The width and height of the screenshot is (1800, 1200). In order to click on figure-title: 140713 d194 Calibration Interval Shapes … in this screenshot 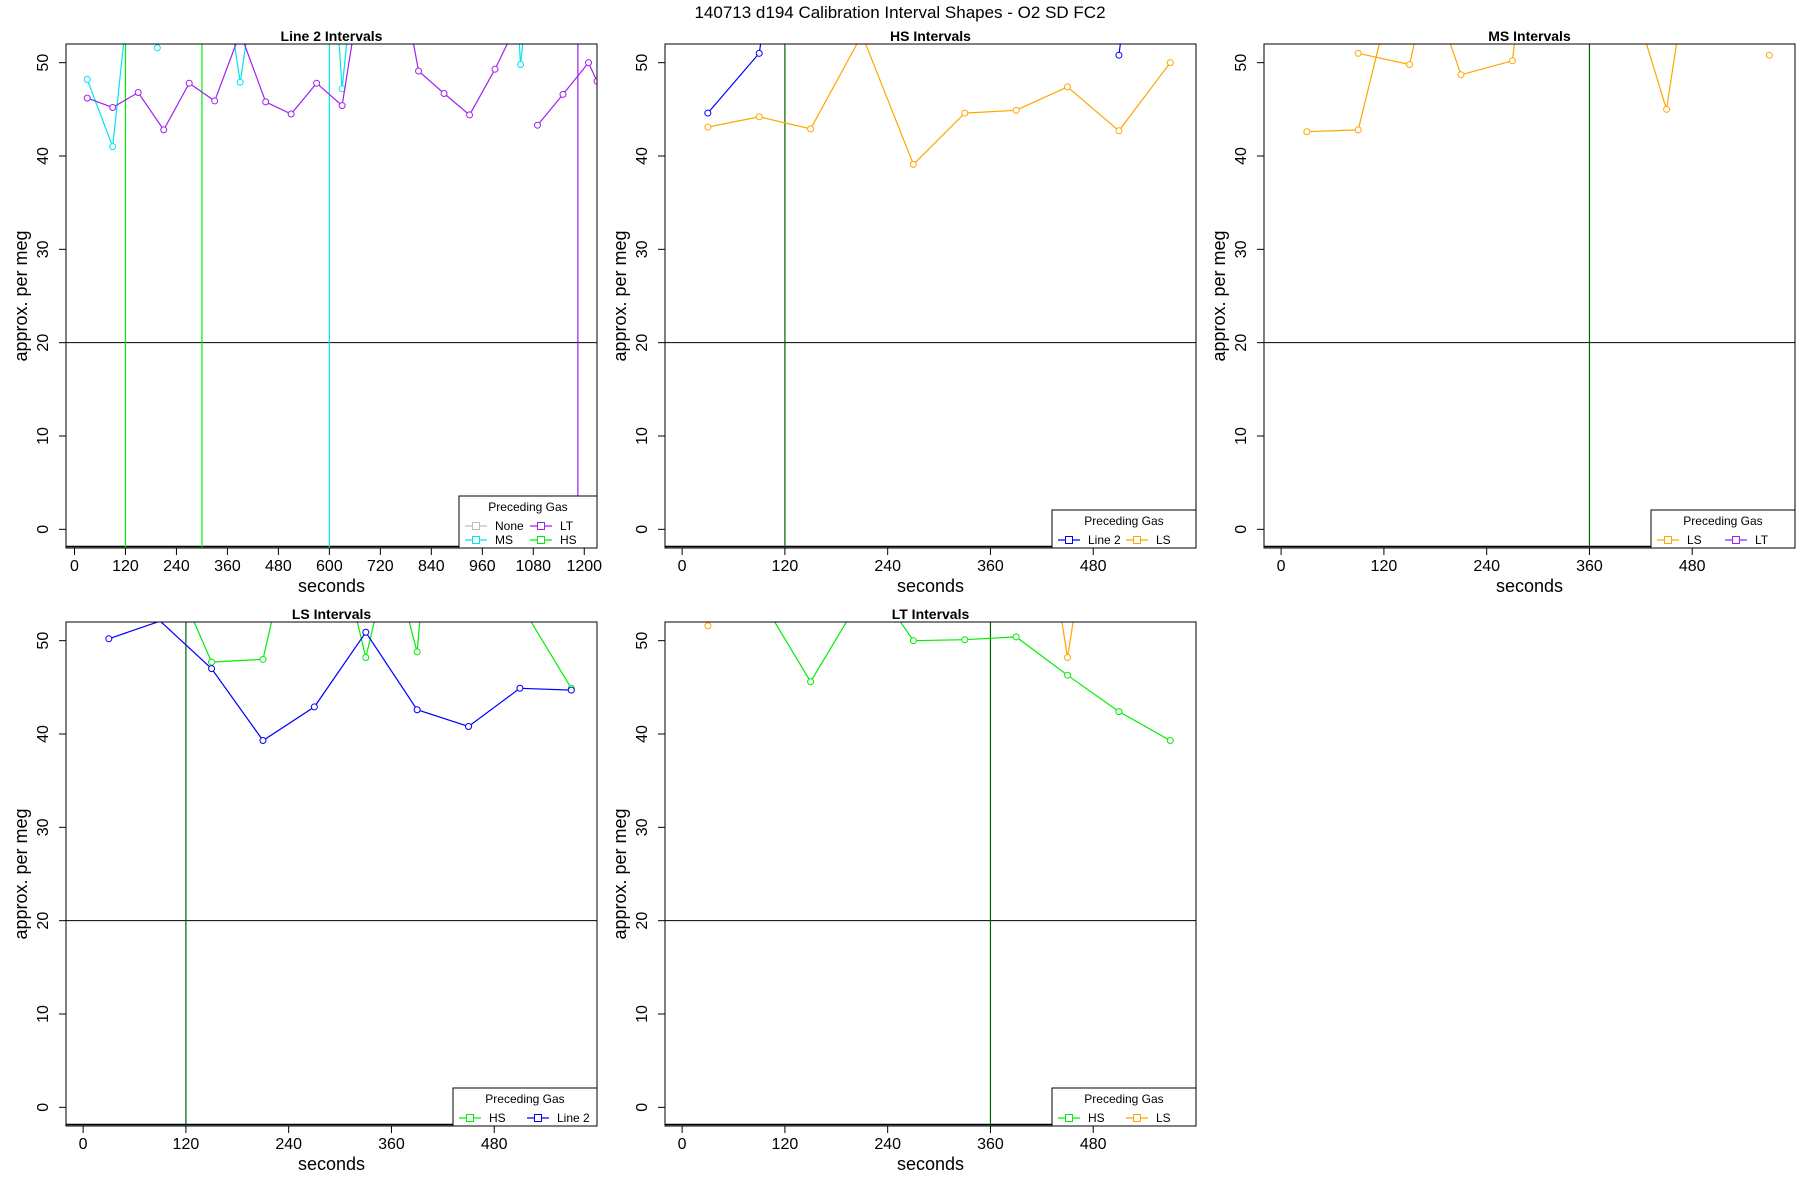, I will do `click(899, 12)`.